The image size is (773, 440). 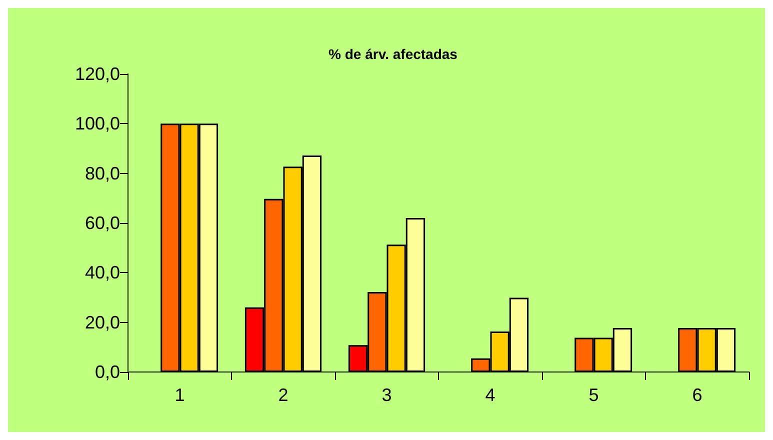 What do you see at coordinates (283, 395) in the screenshot?
I see `x-tick-label: 2` at bounding box center [283, 395].